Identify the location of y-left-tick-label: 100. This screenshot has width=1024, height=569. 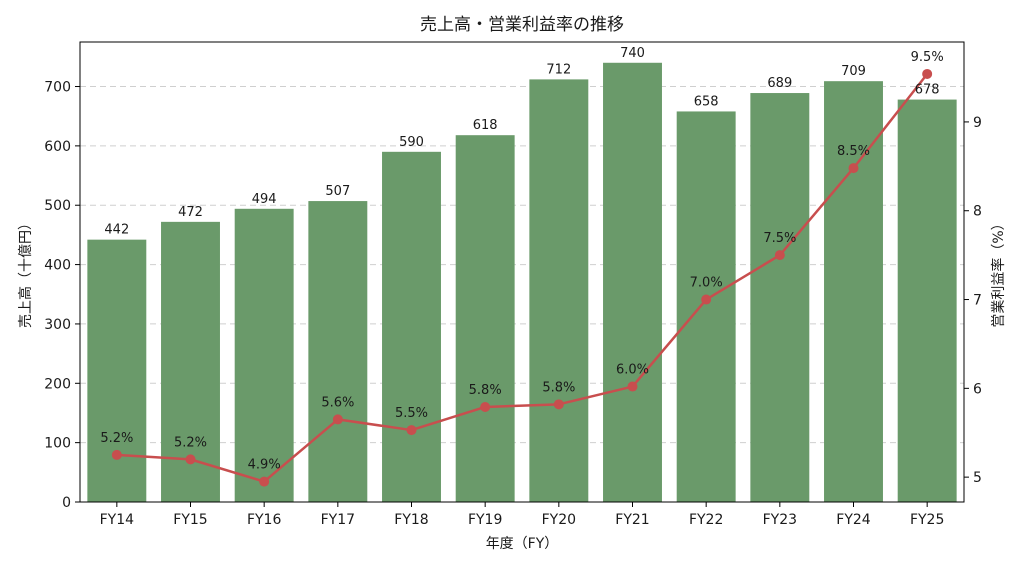
(57, 444).